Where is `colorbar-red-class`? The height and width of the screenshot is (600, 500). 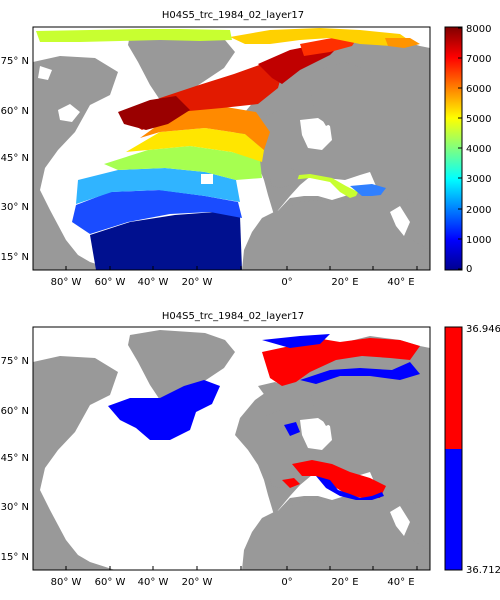 colorbar-red-class is located at coordinates (453, 388).